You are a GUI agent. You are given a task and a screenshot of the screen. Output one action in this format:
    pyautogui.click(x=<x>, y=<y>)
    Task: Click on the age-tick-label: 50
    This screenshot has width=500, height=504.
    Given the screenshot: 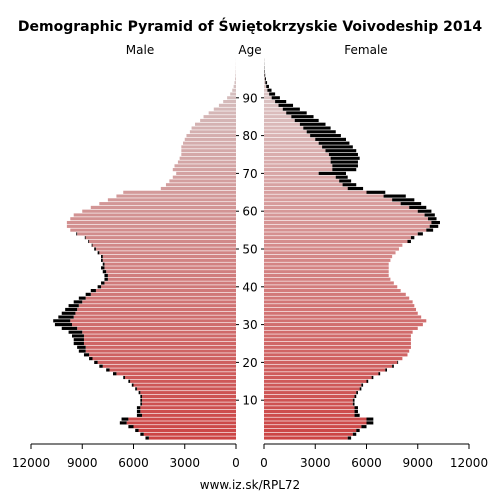 What is the action you would take?
    pyautogui.click(x=249, y=250)
    